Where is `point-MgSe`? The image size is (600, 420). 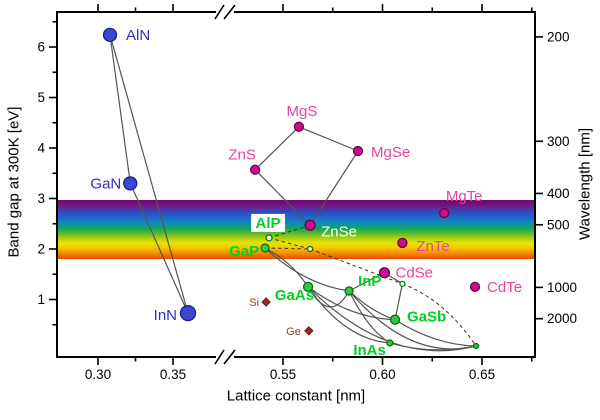 point-MgSe is located at coordinates (358, 151).